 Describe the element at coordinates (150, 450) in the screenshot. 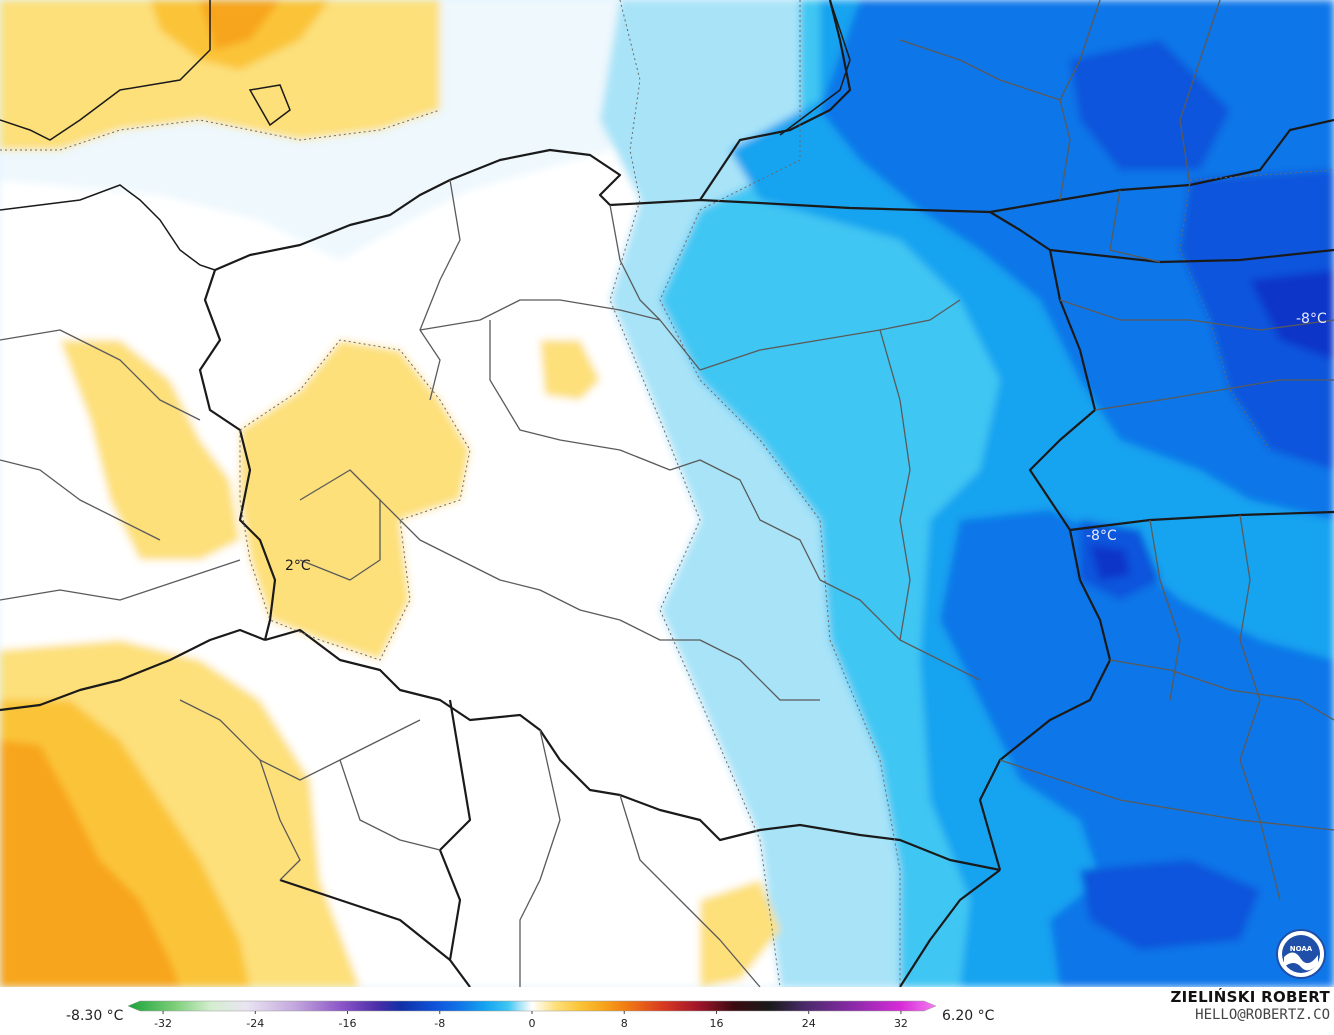

I see `warm-pale-center-west` at that location.